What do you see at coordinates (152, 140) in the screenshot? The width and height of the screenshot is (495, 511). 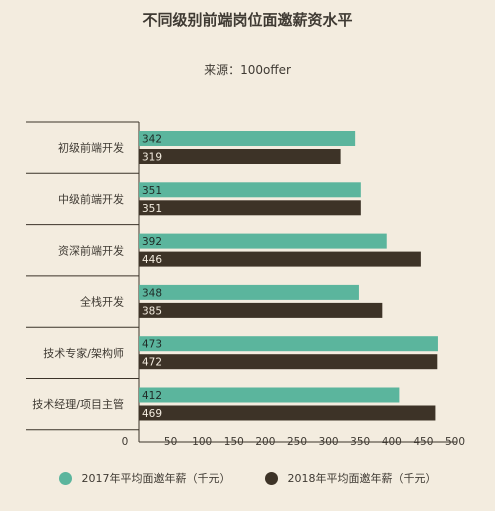 I see `data-label: 342` at bounding box center [152, 140].